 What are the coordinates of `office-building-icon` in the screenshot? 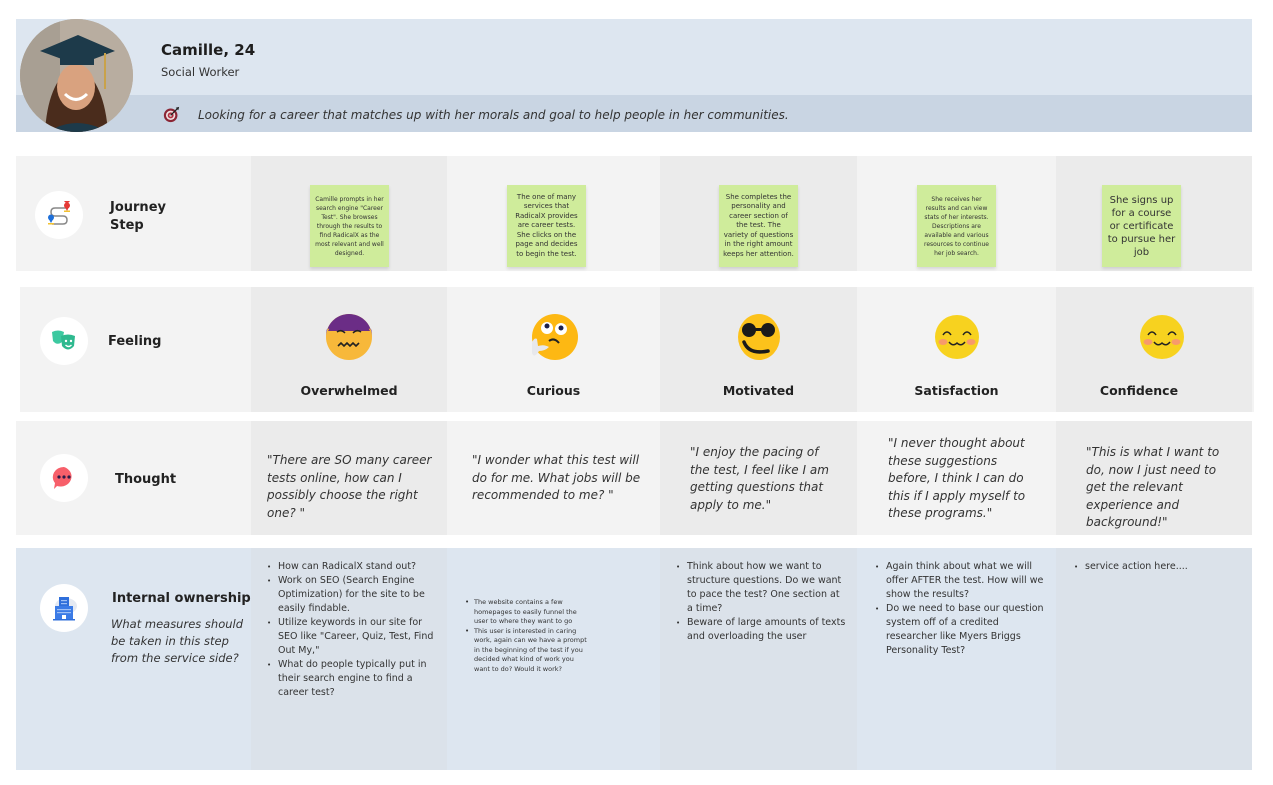 It's located at (64, 608).